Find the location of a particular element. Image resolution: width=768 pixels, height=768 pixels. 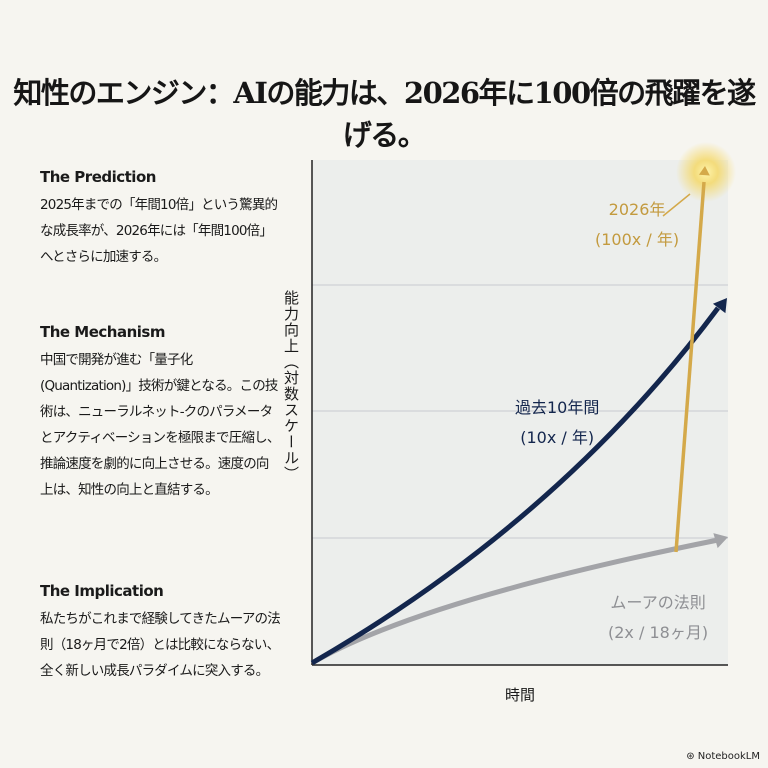

notebooklm-logo: ⊛ NotebookLM is located at coordinates (723, 756).